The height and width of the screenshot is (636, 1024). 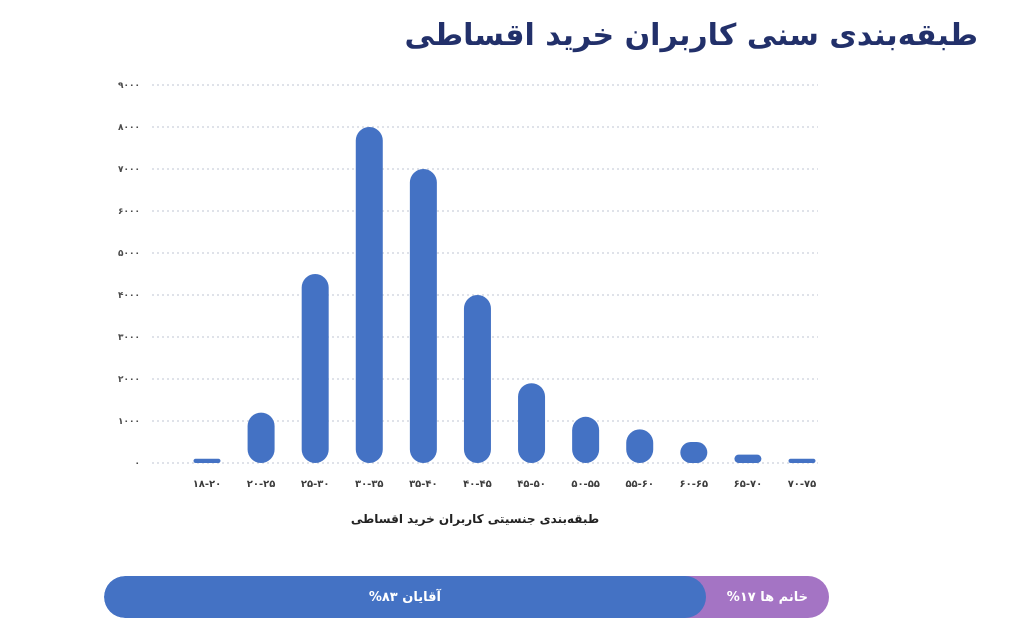 I want to click on y-tick-label: ۶۰۰۰, so click(x=129, y=212).